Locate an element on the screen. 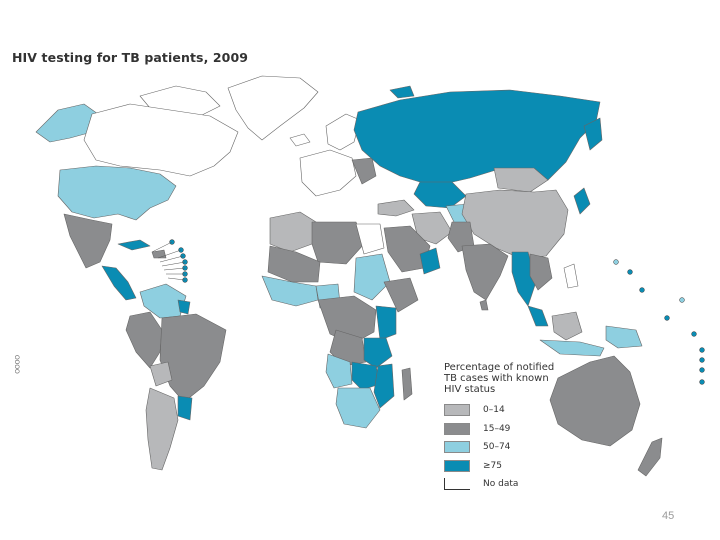 Image resolution: width=720 pixels, height=540 pixels. legend-item-75-plus: ≥75 is located at coordinates (524, 466).